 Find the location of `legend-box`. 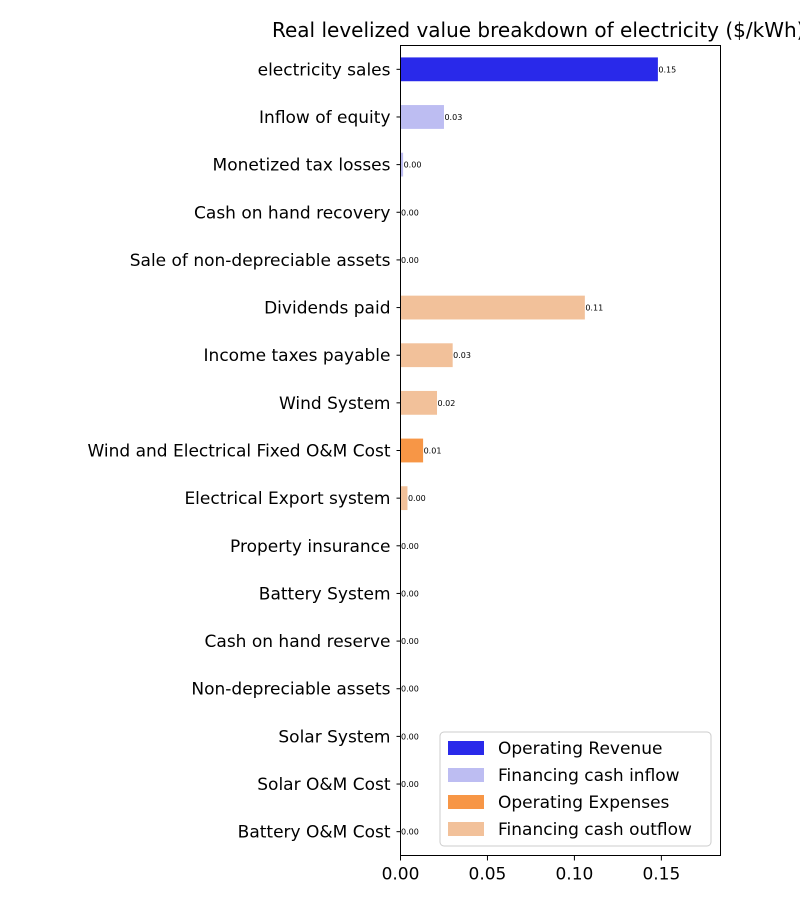

legend-box is located at coordinates (575, 789).